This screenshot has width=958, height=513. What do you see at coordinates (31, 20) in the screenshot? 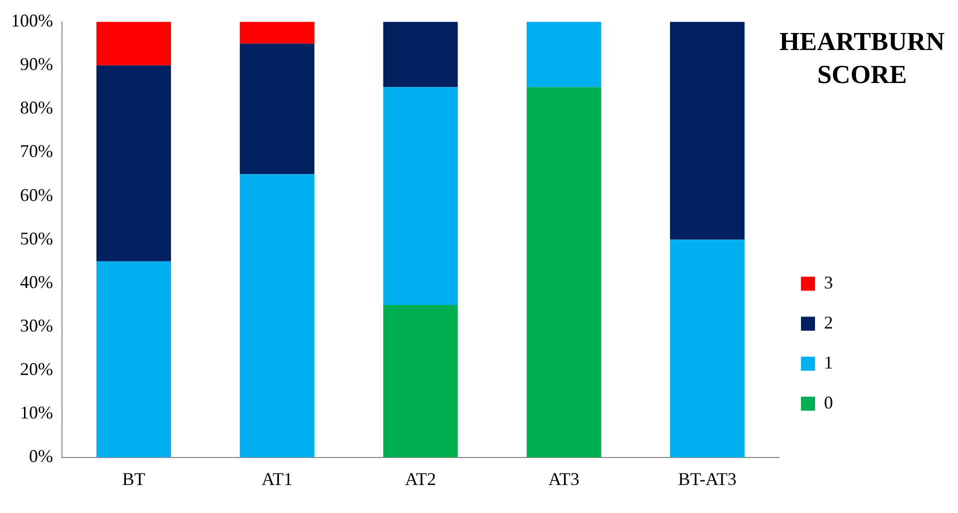
I see `y-tick-label: 100%` at bounding box center [31, 20].